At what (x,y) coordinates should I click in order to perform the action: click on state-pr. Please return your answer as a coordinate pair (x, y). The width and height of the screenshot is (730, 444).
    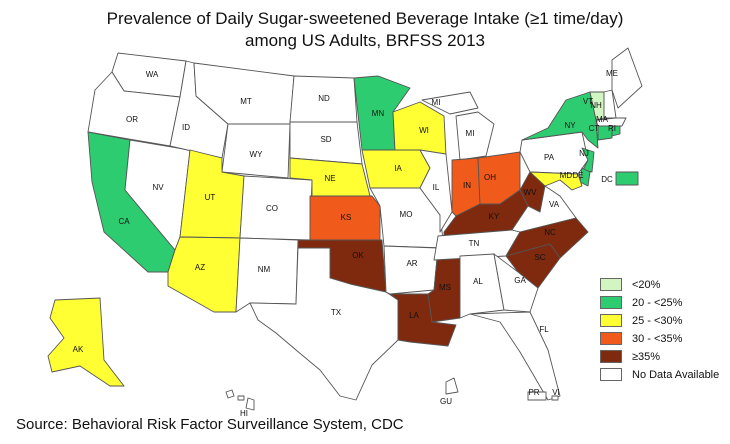
    Looking at the image, I should click on (537, 396).